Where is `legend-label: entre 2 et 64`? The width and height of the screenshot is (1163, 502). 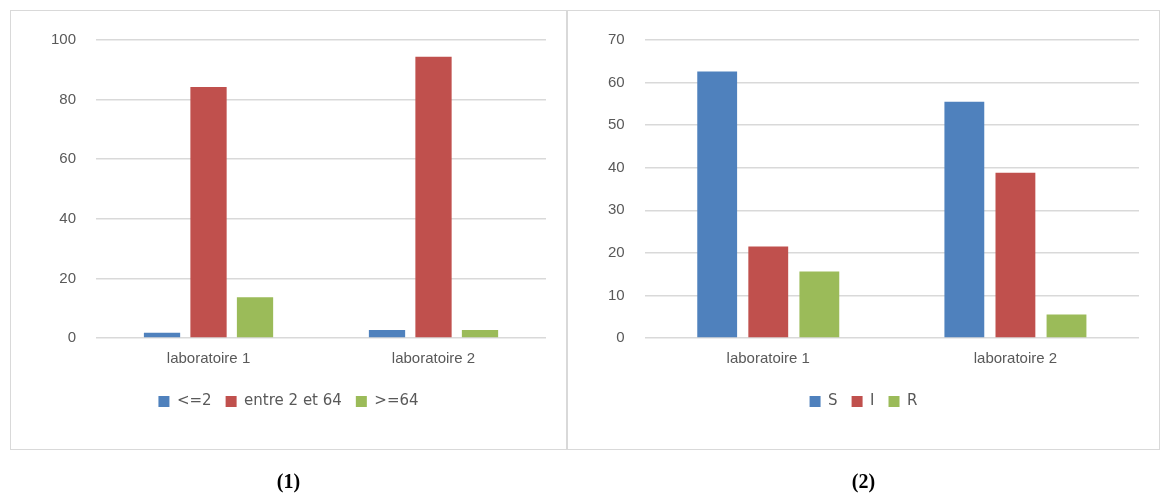 legend-label: entre 2 et 64 is located at coordinates (293, 400).